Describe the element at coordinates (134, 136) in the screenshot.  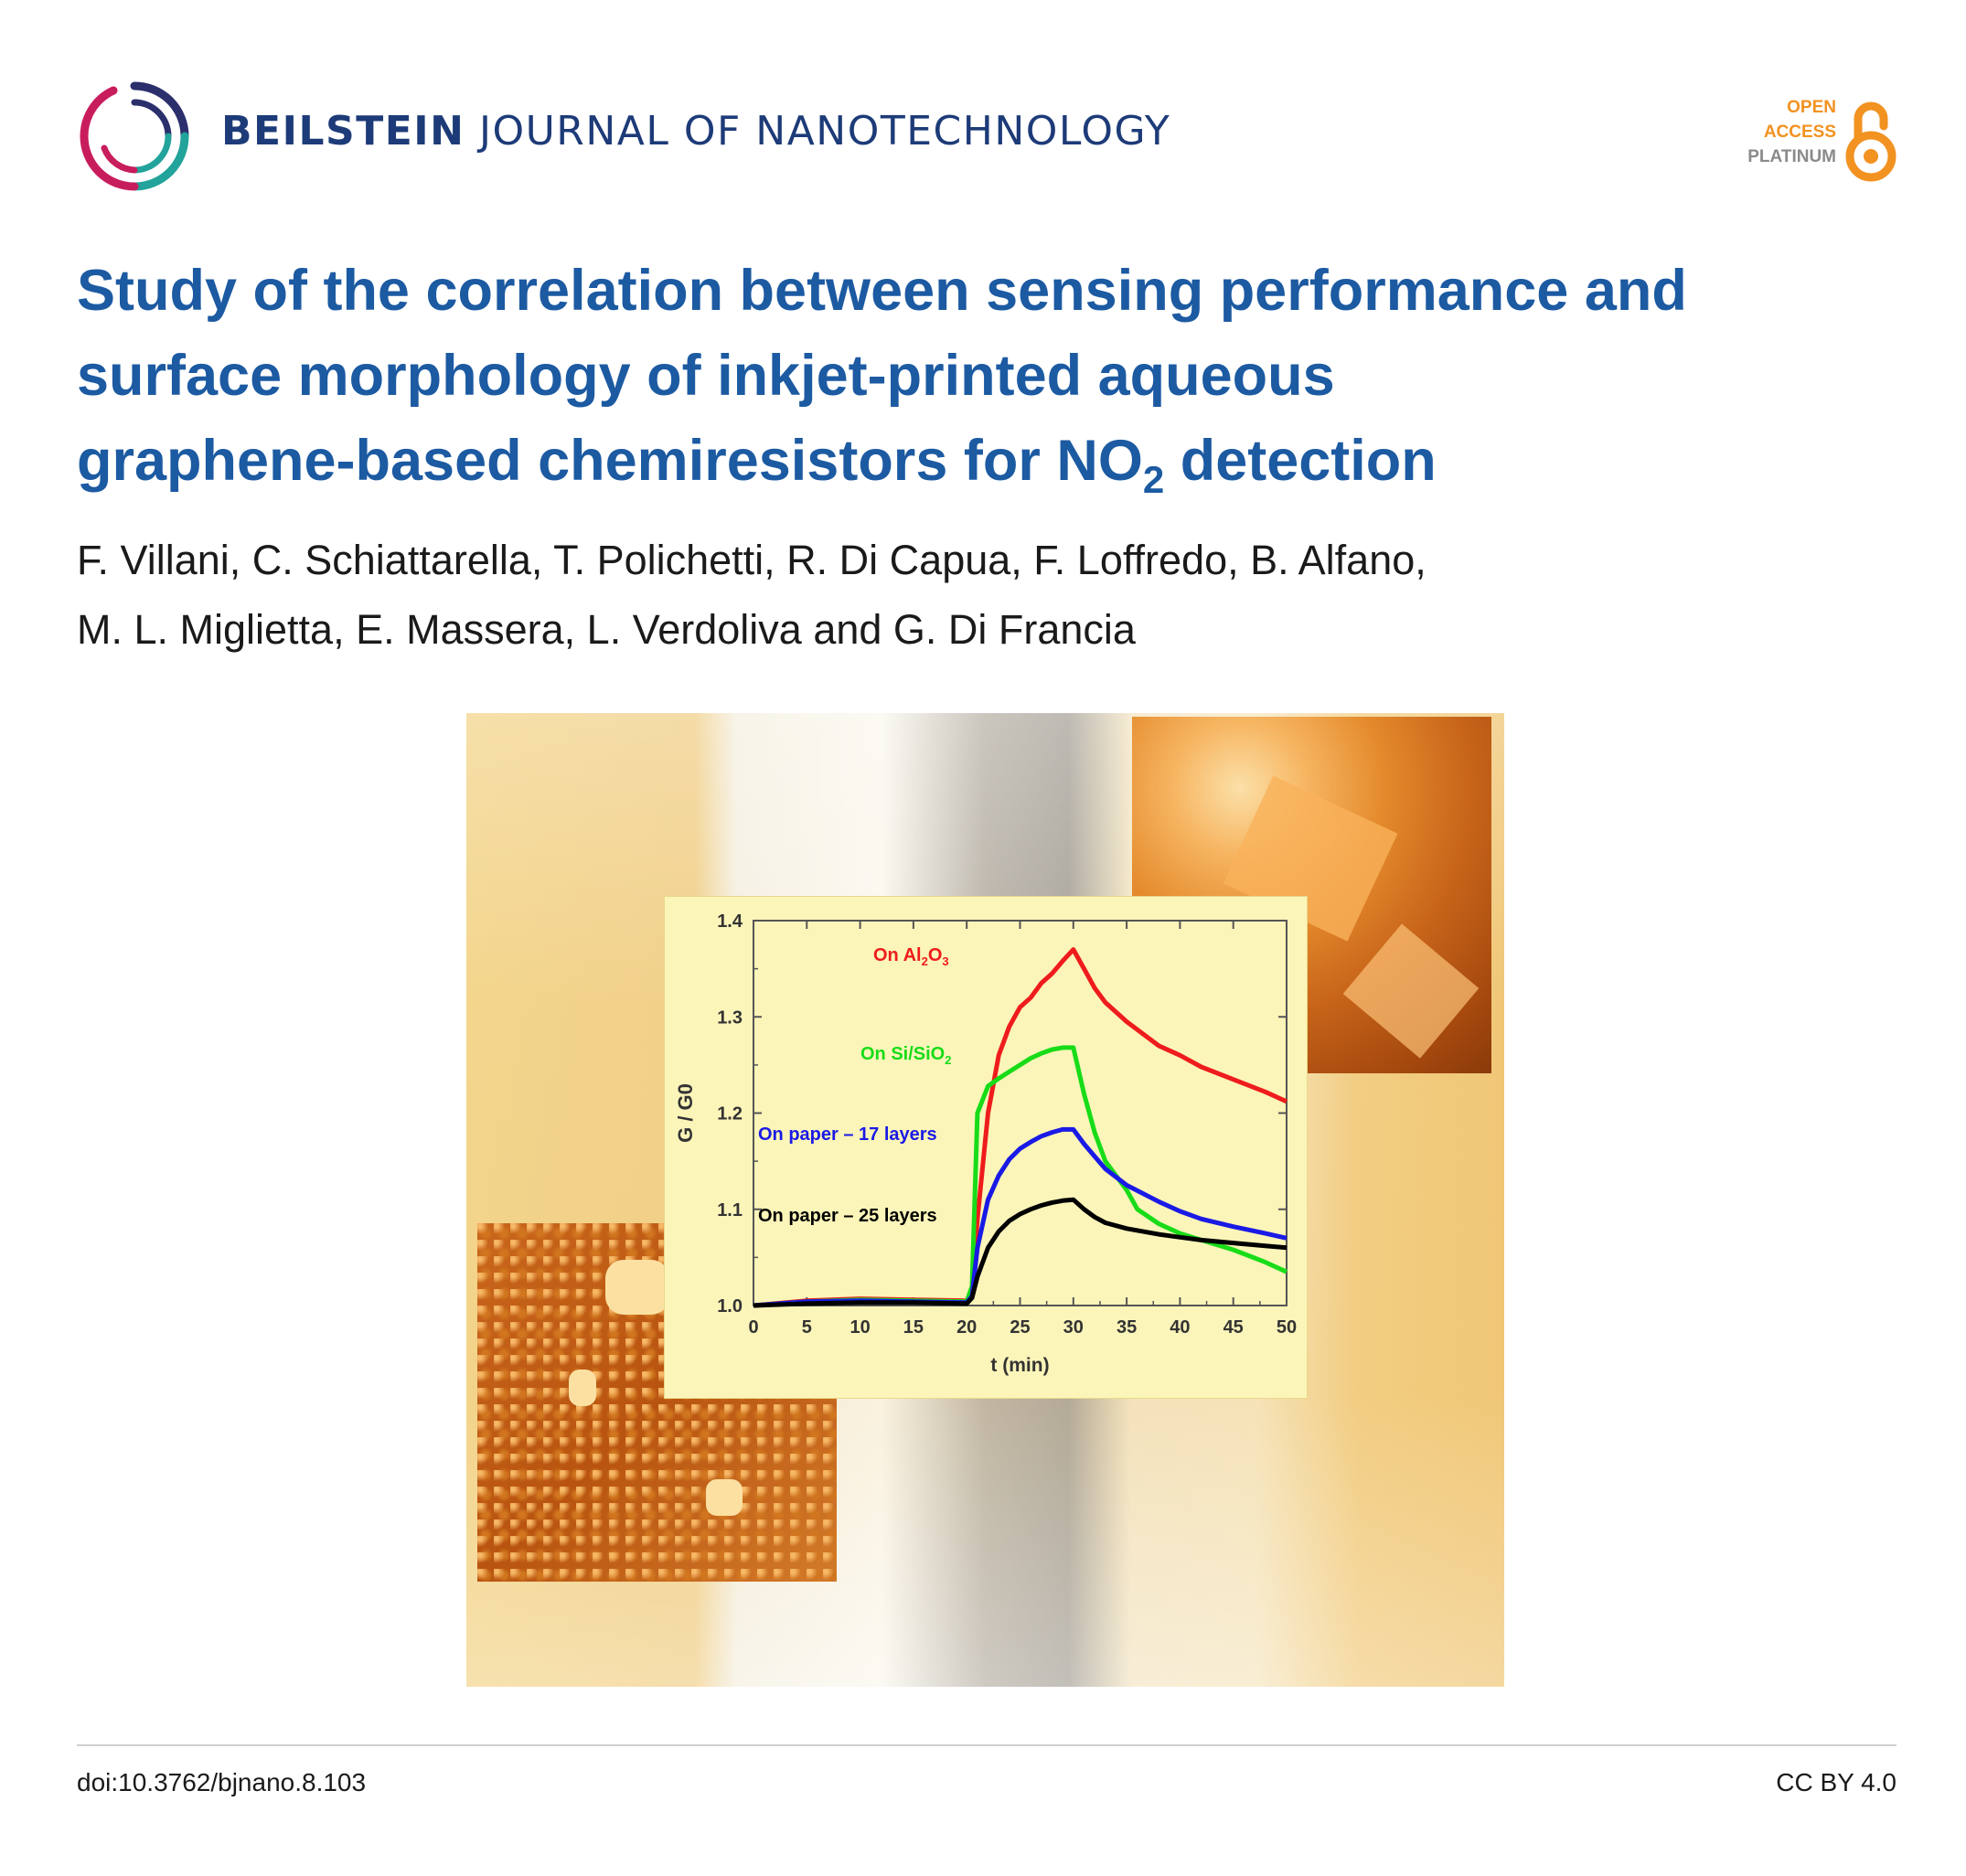
I see `beilstein-logo-icon` at that location.